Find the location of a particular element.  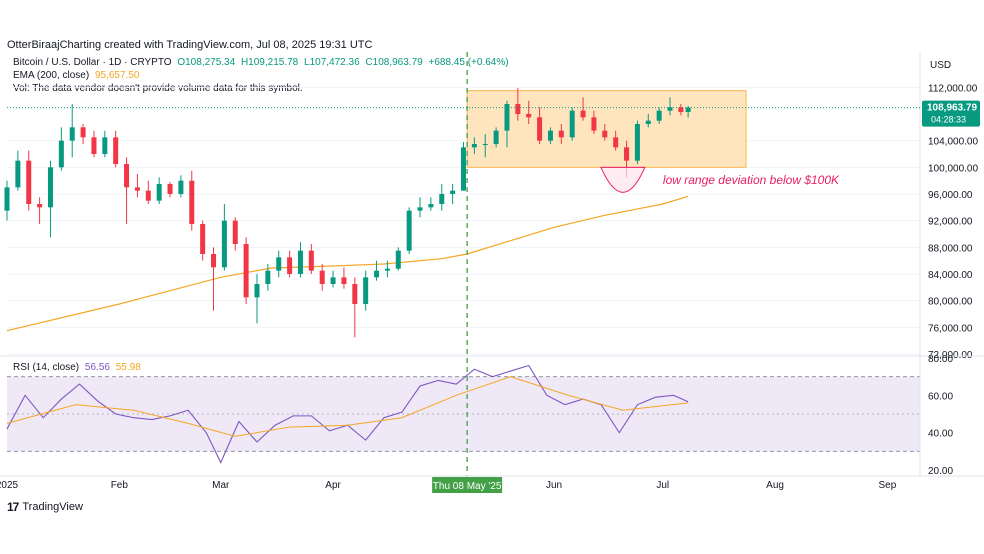

ohlc-low: L107,472.36 is located at coordinates (332, 62).